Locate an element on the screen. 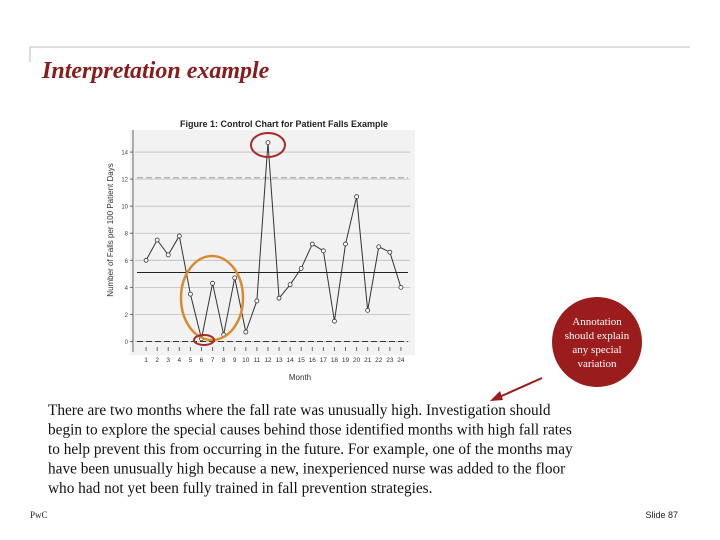  annotation-bubble is located at coordinates (597, 342).